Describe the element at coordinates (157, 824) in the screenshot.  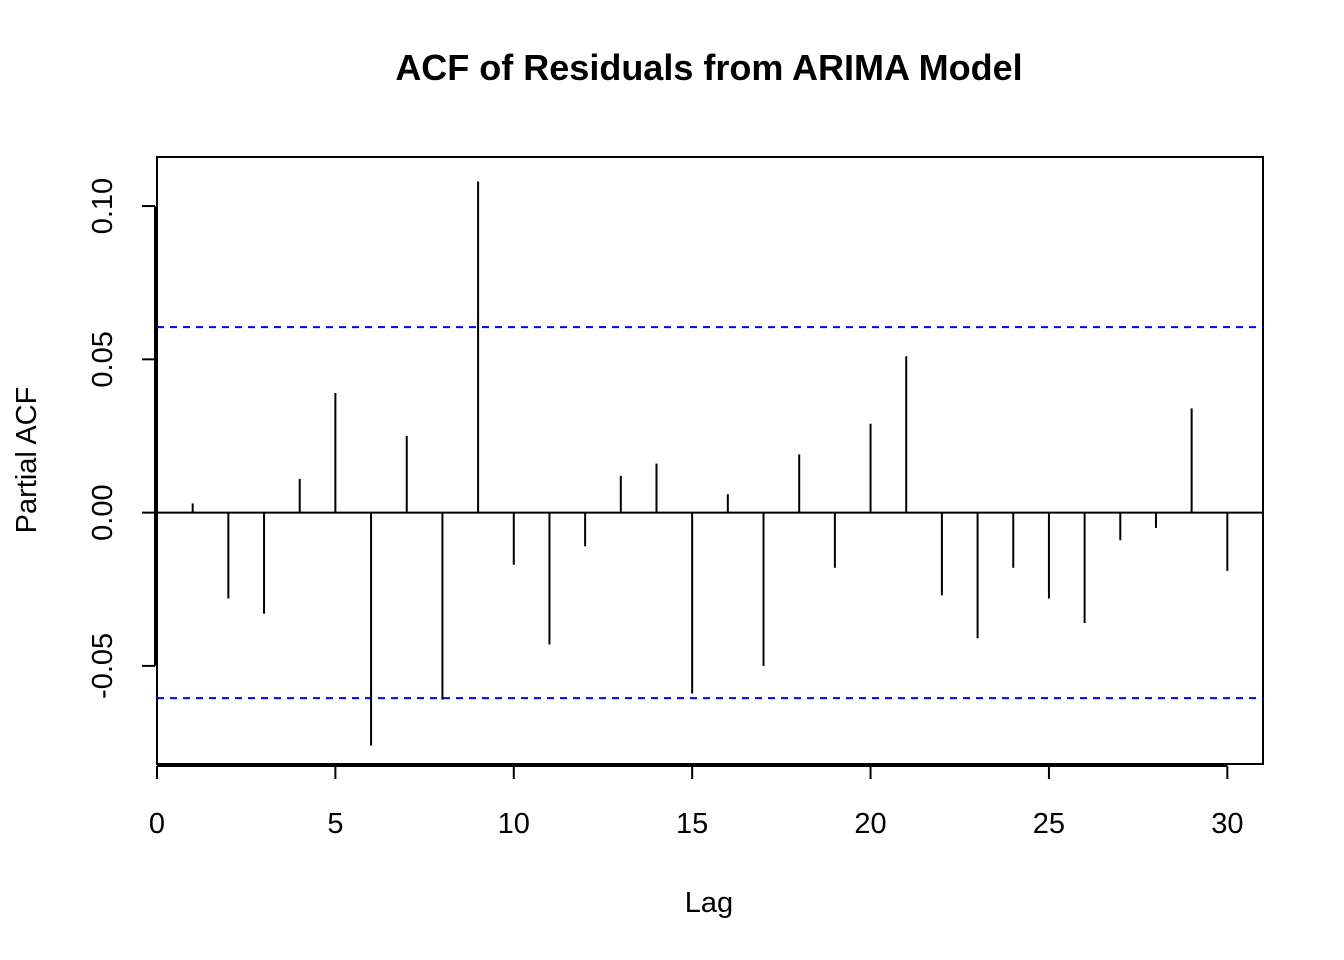
I see `x-tick-label: 0` at that location.